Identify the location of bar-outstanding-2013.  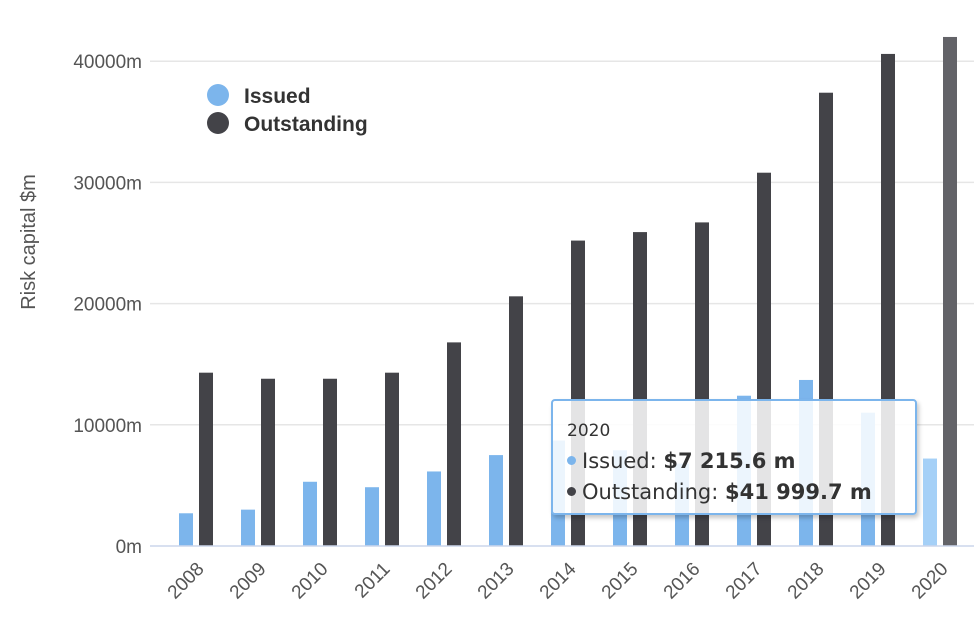
(516, 421).